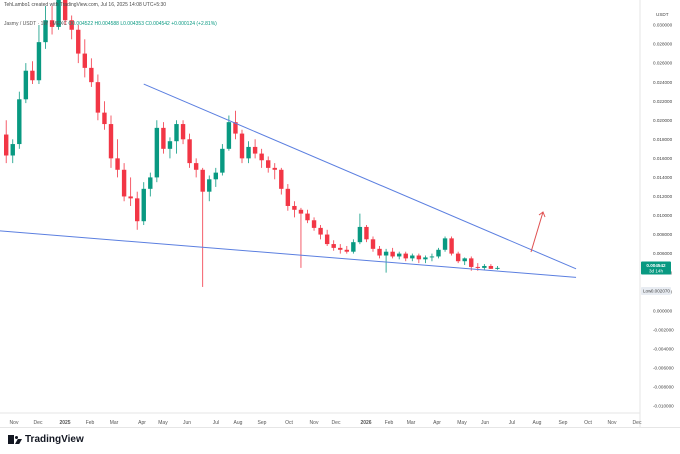  I want to click on low-price-badge, so click(656, 291).